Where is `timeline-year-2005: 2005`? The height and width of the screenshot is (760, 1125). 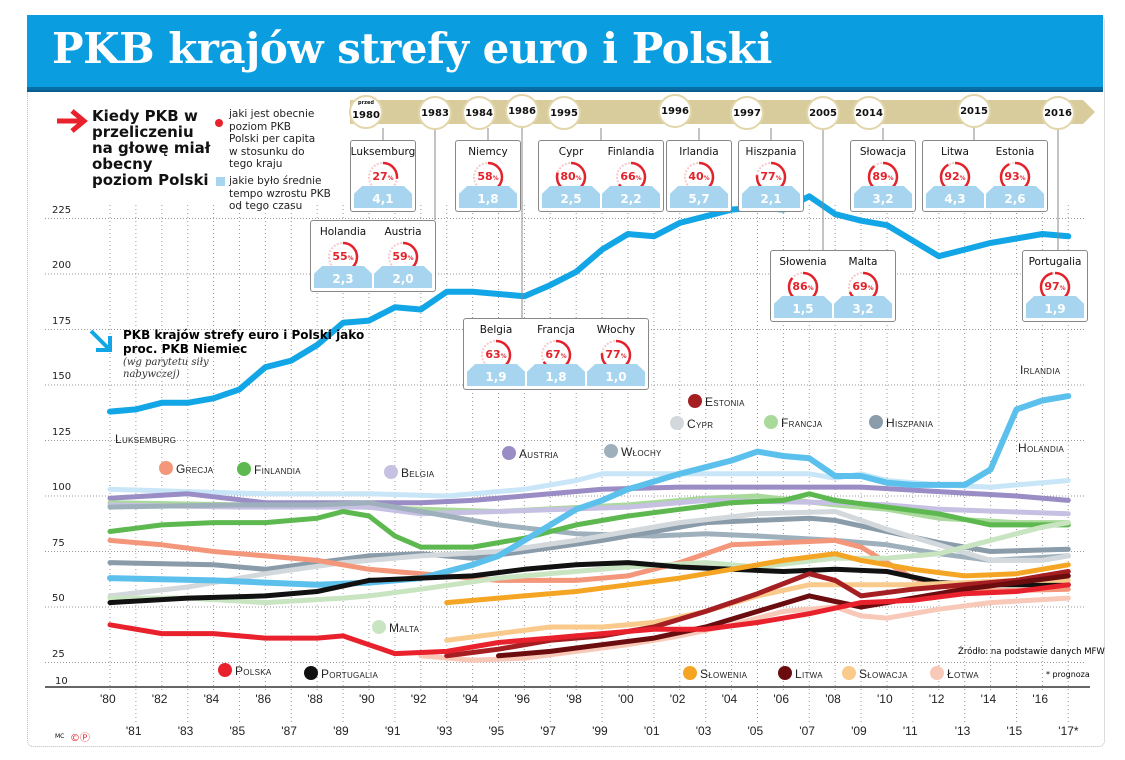 timeline-year-2005: 2005 is located at coordinates (823, 113).